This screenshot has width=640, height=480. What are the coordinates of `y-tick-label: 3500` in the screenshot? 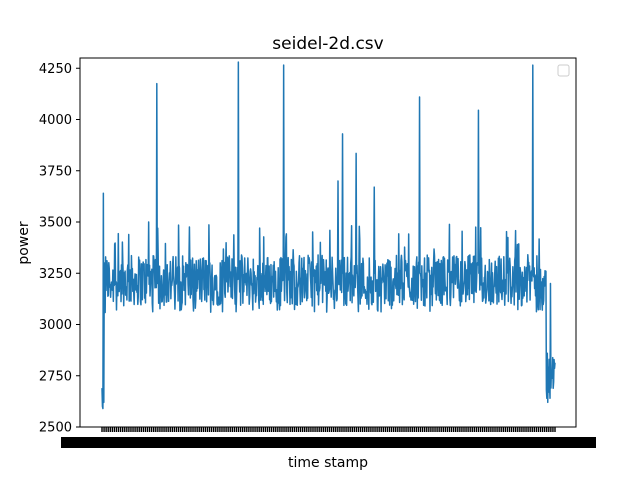 It's located at (55, 223).